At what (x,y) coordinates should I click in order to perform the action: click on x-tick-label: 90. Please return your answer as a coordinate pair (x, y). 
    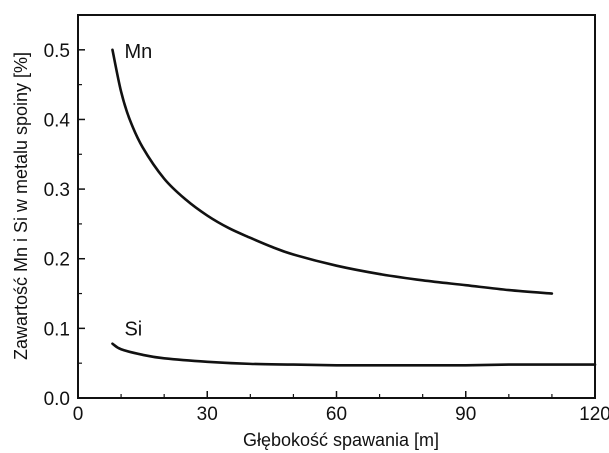
    Looking at the image, I should click on (465, 414).